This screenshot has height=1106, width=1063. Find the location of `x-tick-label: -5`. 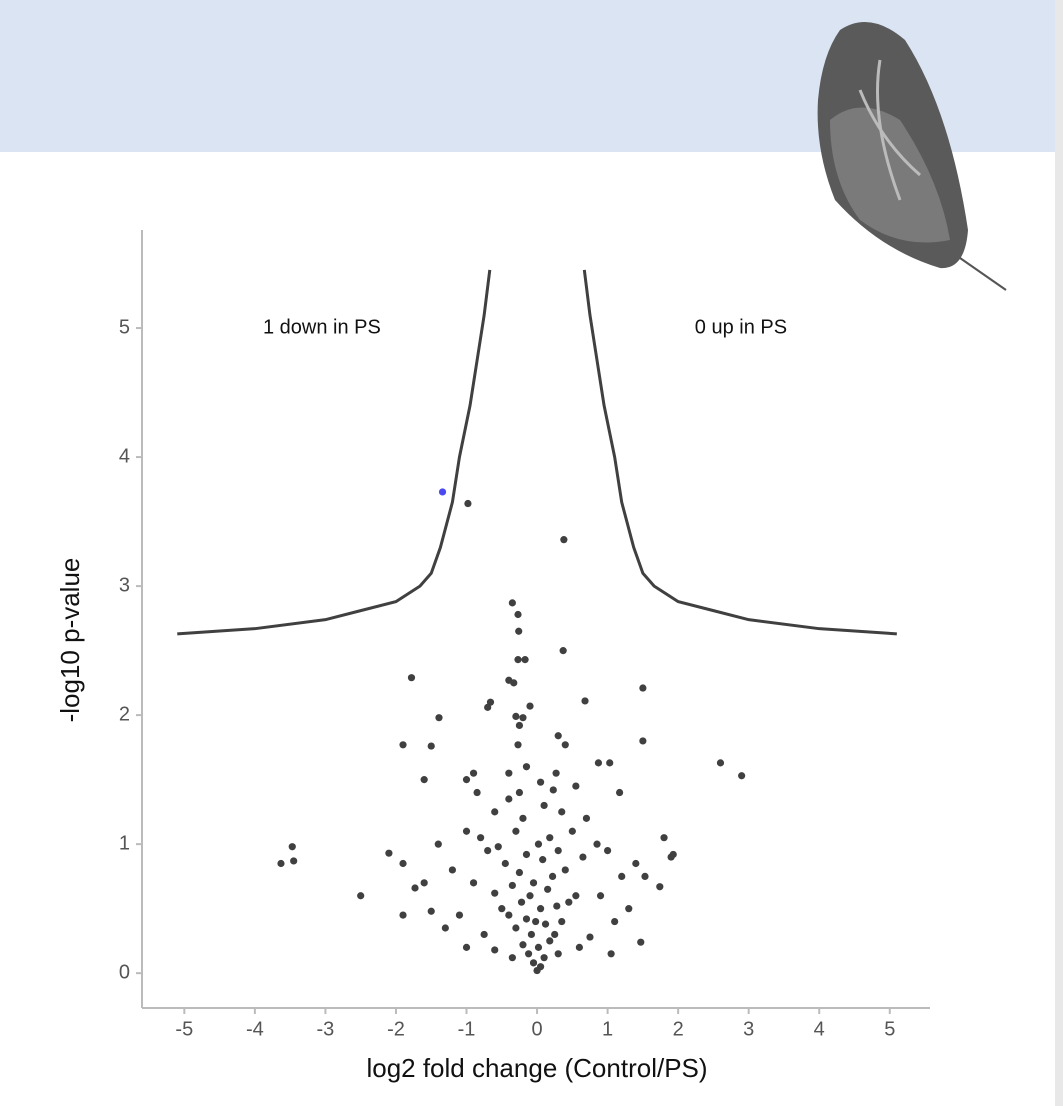

x-tick-label: -5 is located at coordinates (184, 1029).